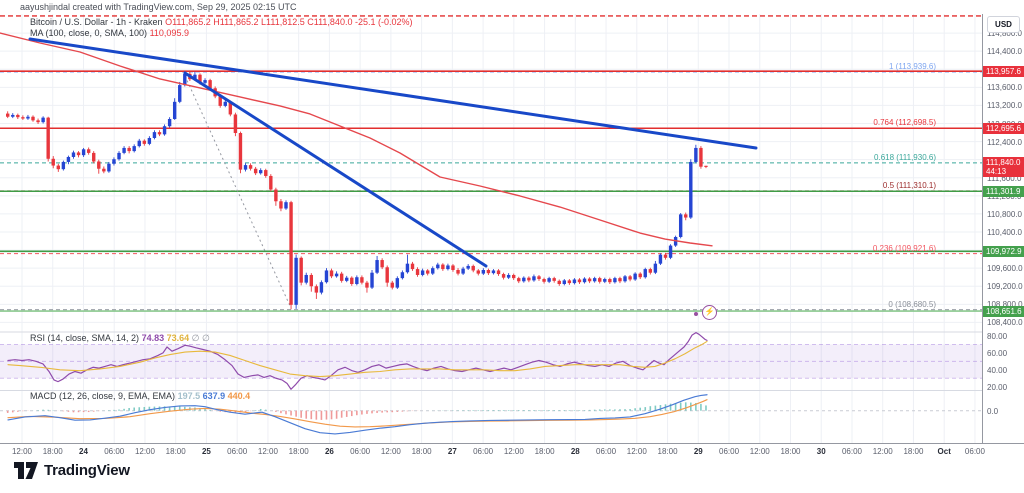  I want to click on rsi-extra: ∅ ∅, so click(200, 338).